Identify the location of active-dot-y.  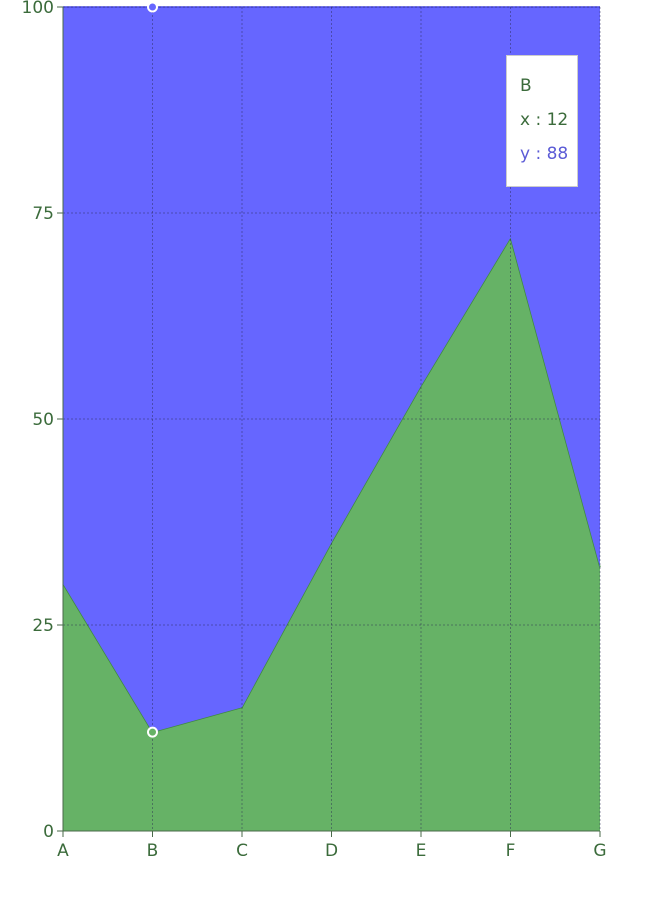
(152, 7).